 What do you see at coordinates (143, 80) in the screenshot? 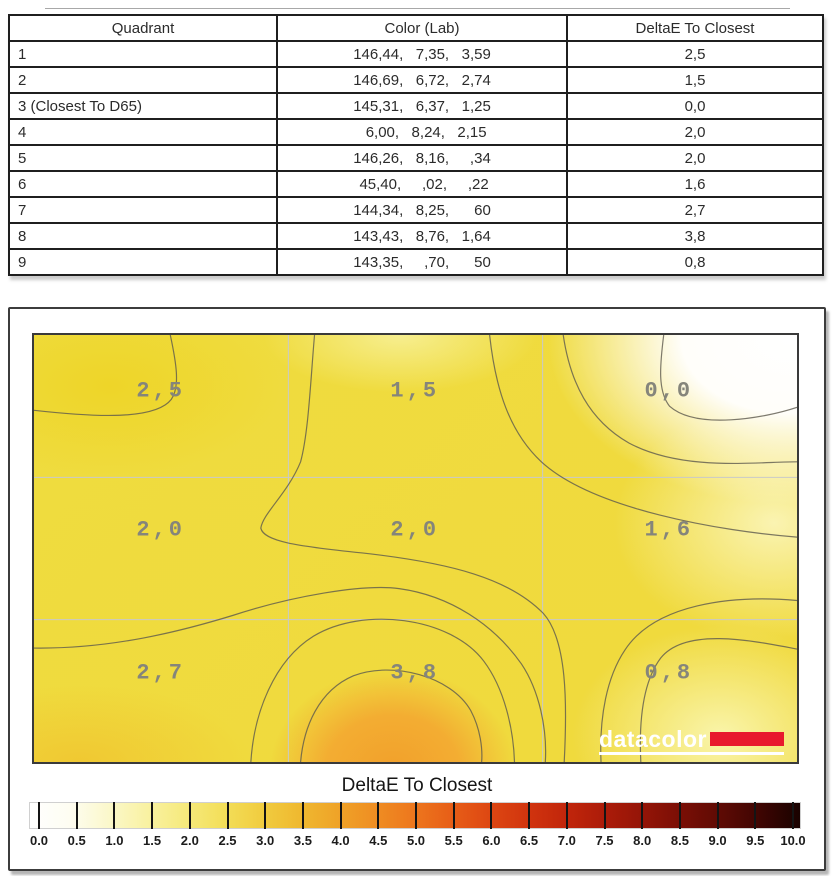
I see `cell-quadrant: 2` at bounding box center [143, 80].